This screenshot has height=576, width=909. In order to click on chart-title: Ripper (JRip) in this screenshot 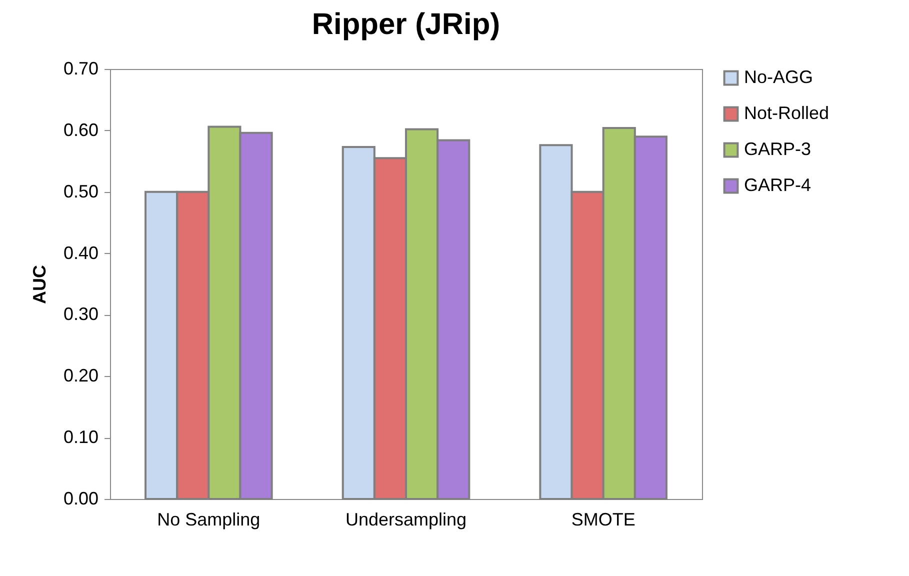, I will do `click(406, 24)`.